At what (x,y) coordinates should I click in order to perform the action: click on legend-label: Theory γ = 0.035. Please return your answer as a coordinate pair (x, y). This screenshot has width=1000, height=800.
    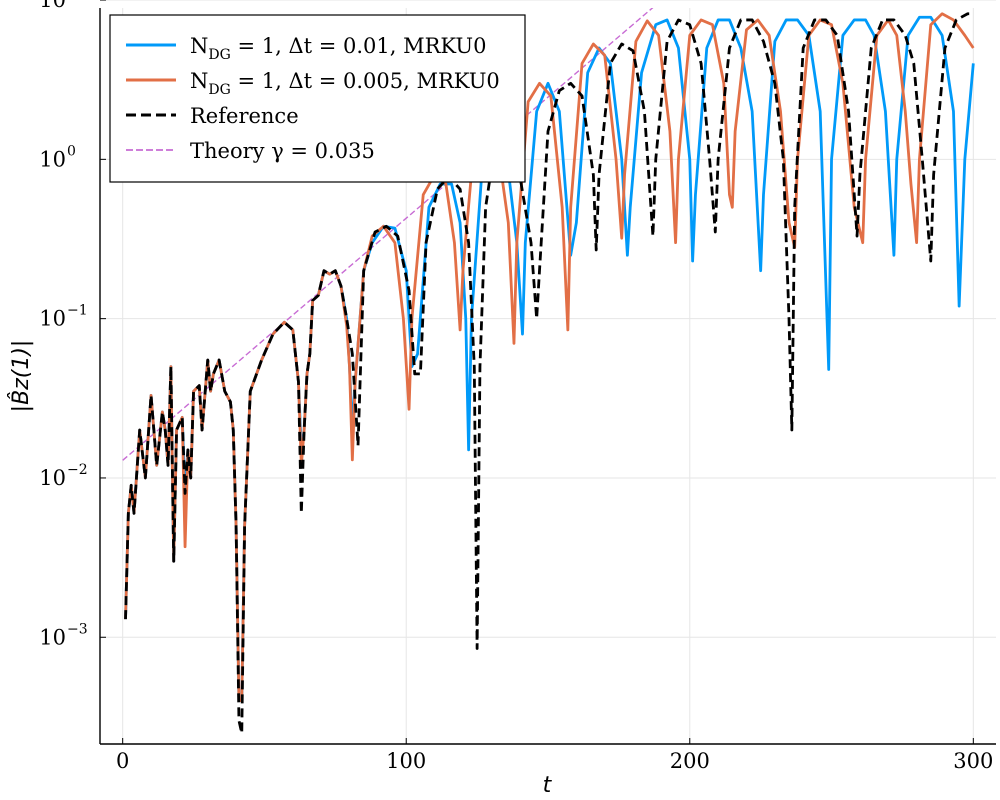
    Looking at the image, I should click on (282, 151).